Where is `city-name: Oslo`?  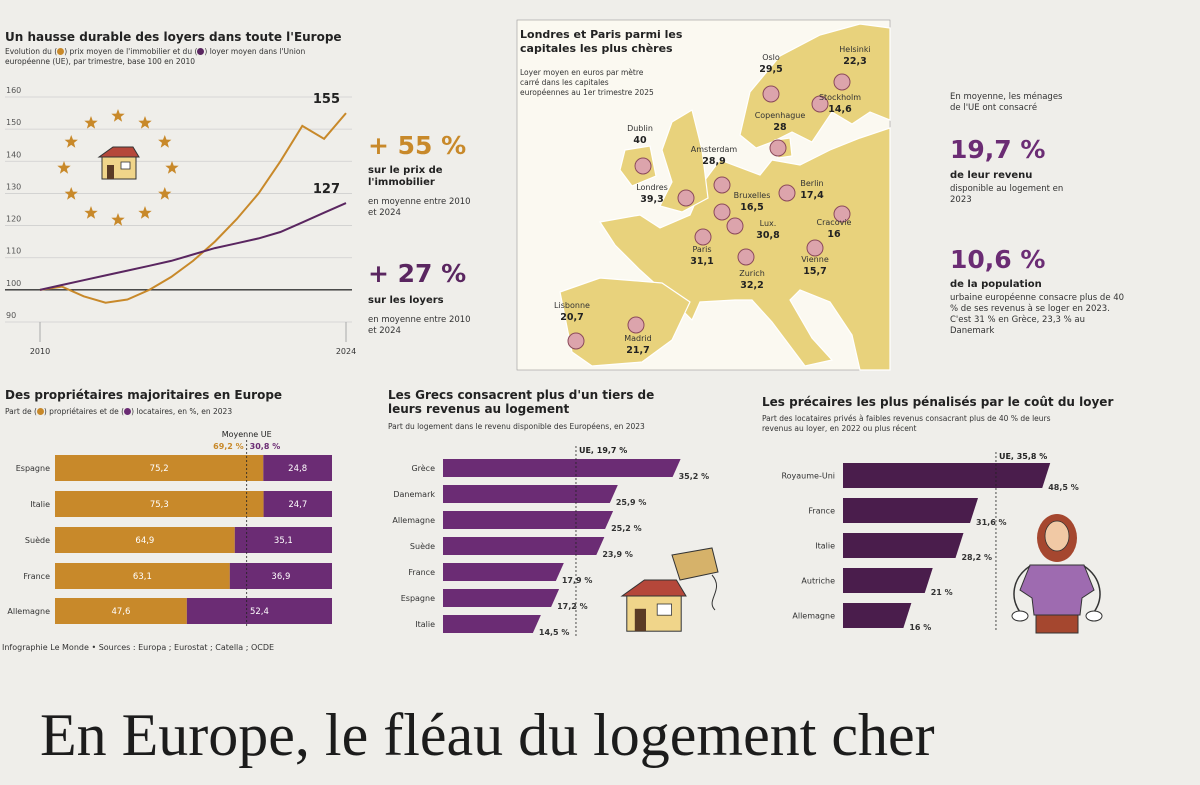 city-name: Oslo is located at coordinates (771, 57).